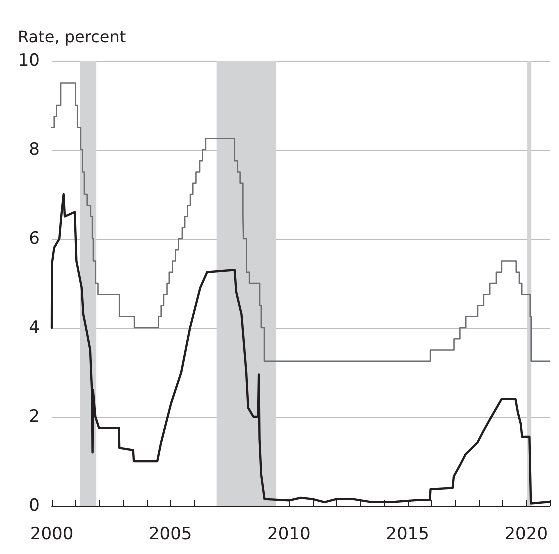 This screenshot has height=554, width=559. Describe the element at coordinates (34, 150) in the screenshot. I see `y-tick-label: 8` at that location.